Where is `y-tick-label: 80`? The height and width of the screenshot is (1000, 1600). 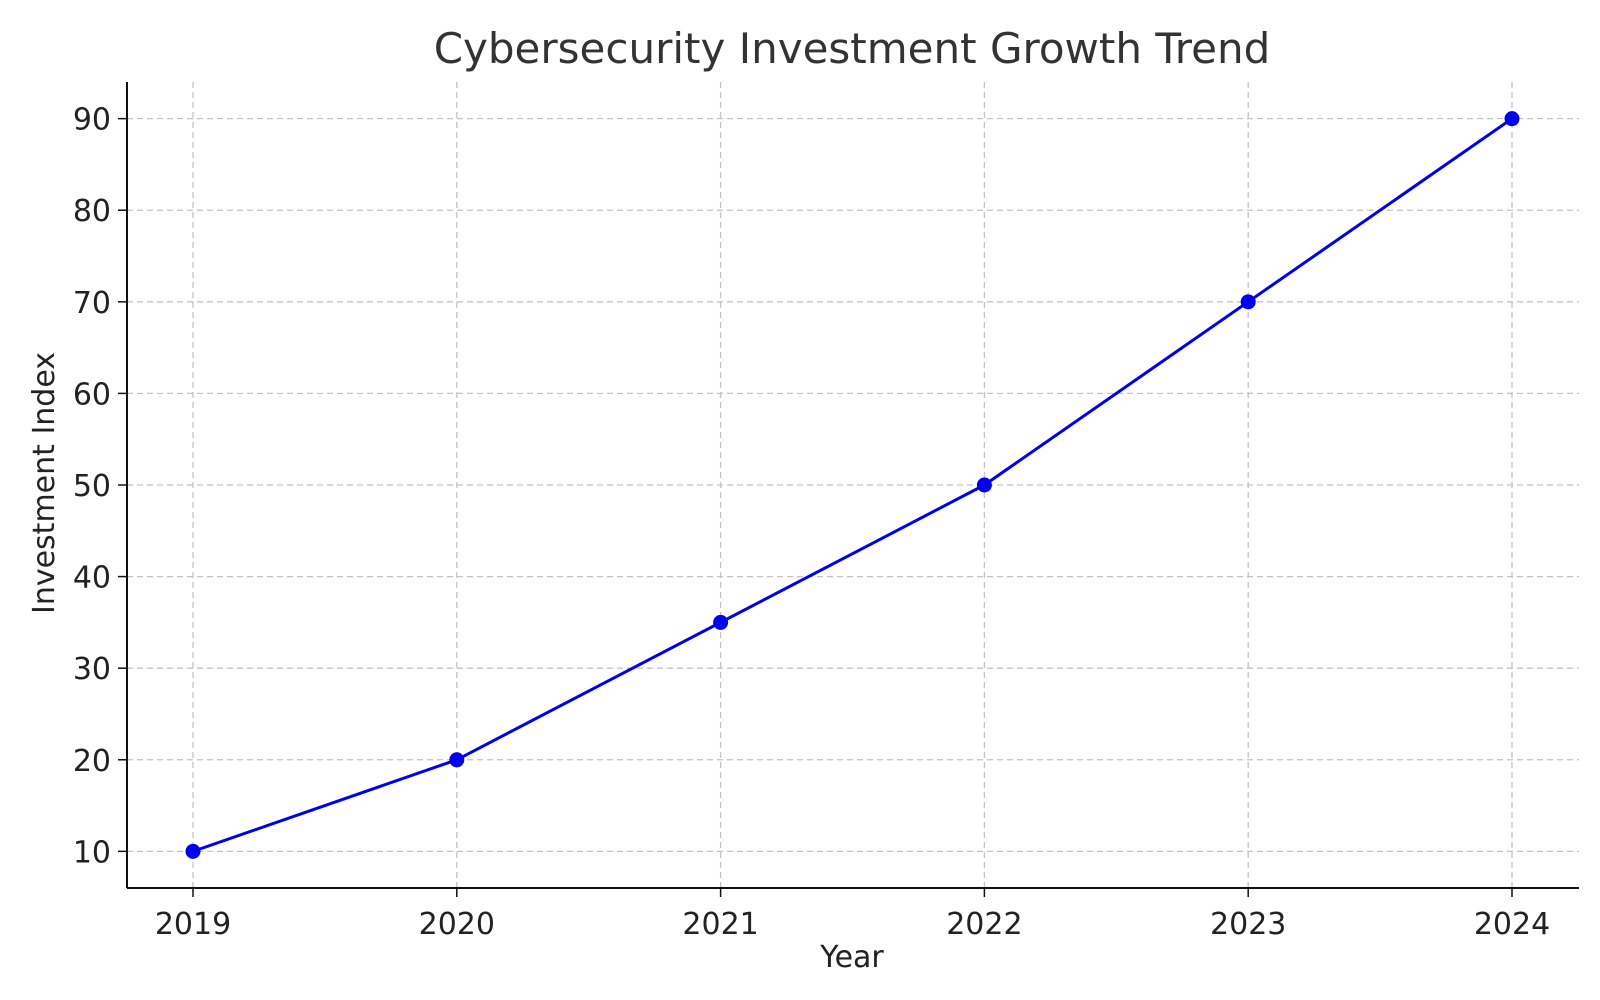
y-tick-label: 80 is located at coordinates (92, 211).